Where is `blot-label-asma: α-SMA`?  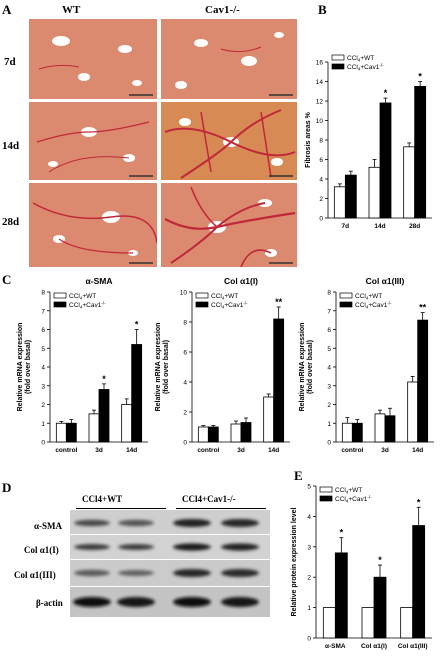
blot-label-asma: α-SMA is located at coordinates (48, 526).